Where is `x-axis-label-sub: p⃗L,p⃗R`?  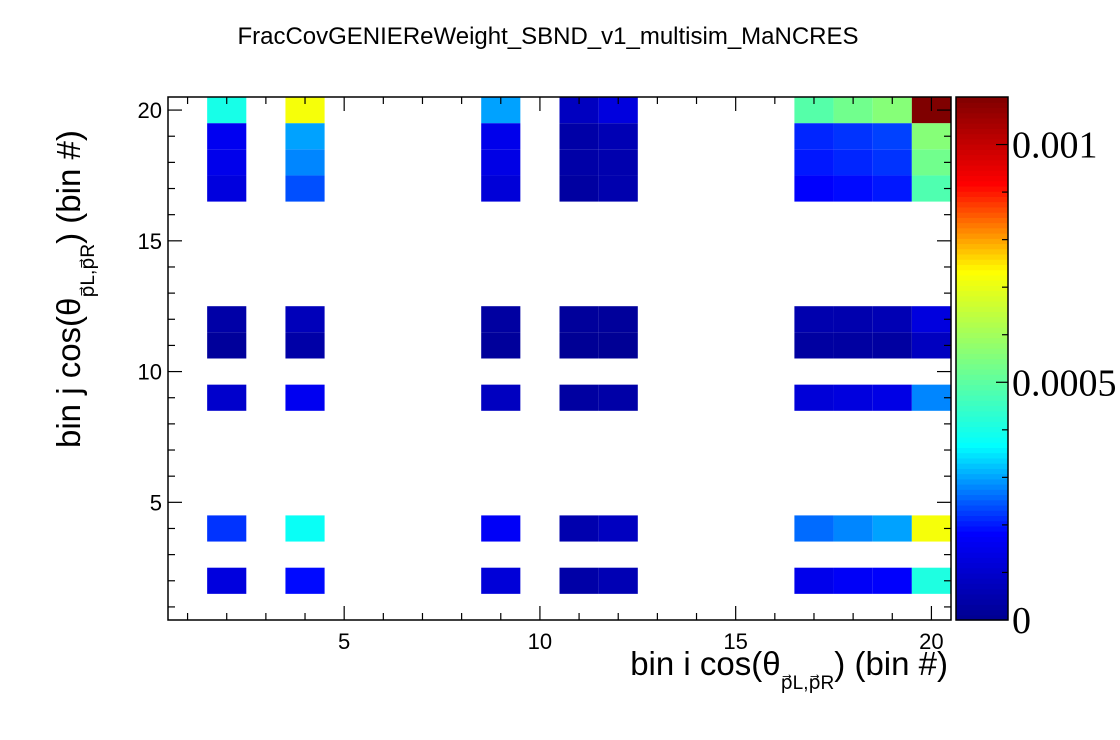
x-axis-label-sub: p⃗L,p⃗R is located at coordinates (808, 683).